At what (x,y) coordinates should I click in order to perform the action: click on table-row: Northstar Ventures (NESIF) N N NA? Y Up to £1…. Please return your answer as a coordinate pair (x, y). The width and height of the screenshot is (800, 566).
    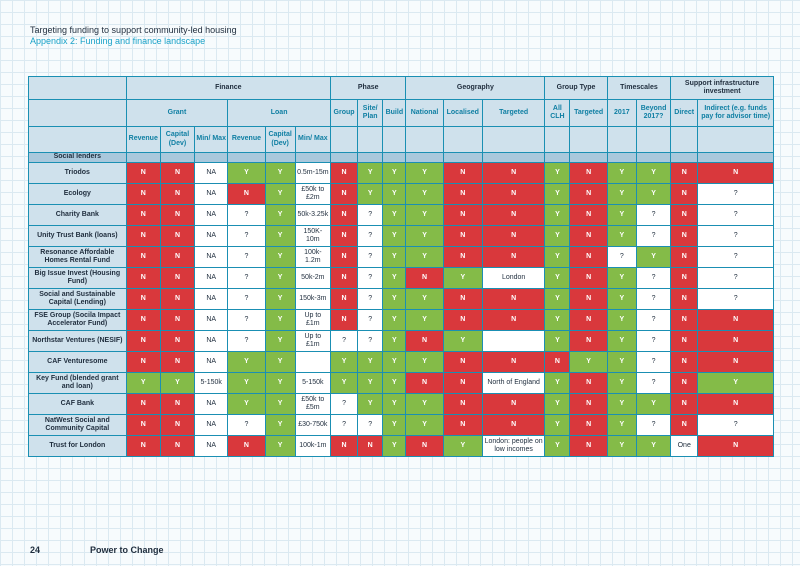
    Looking at the image, I should click on (401, 341).